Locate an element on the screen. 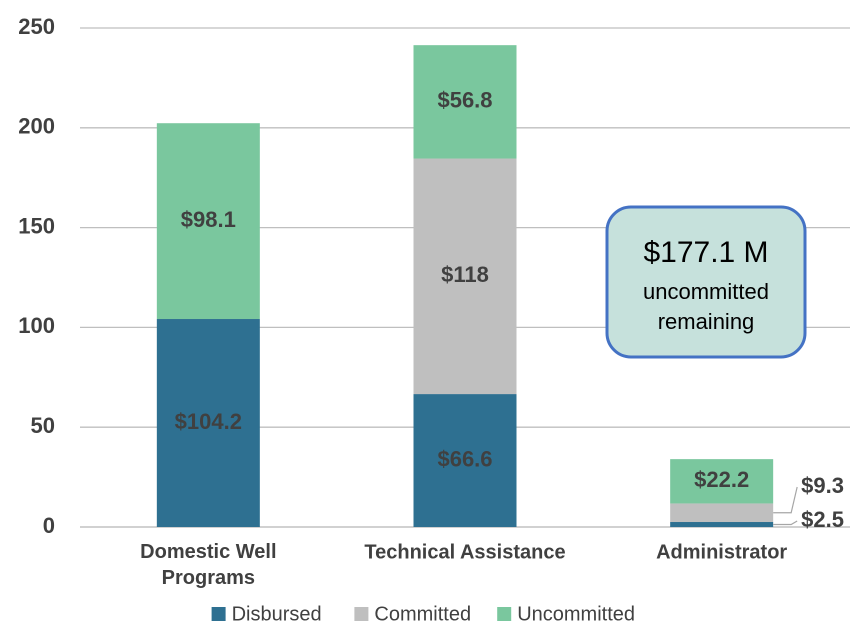  y-tick-label: 100 is located at coordinates (36, 325).